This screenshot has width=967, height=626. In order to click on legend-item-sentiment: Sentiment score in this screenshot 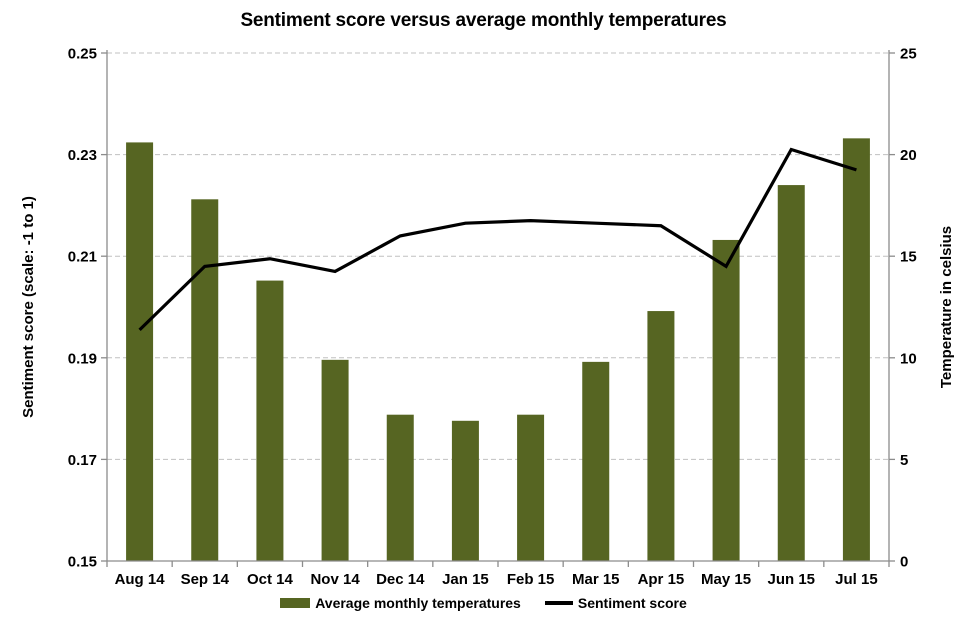, I will do `click(615, 603)`.